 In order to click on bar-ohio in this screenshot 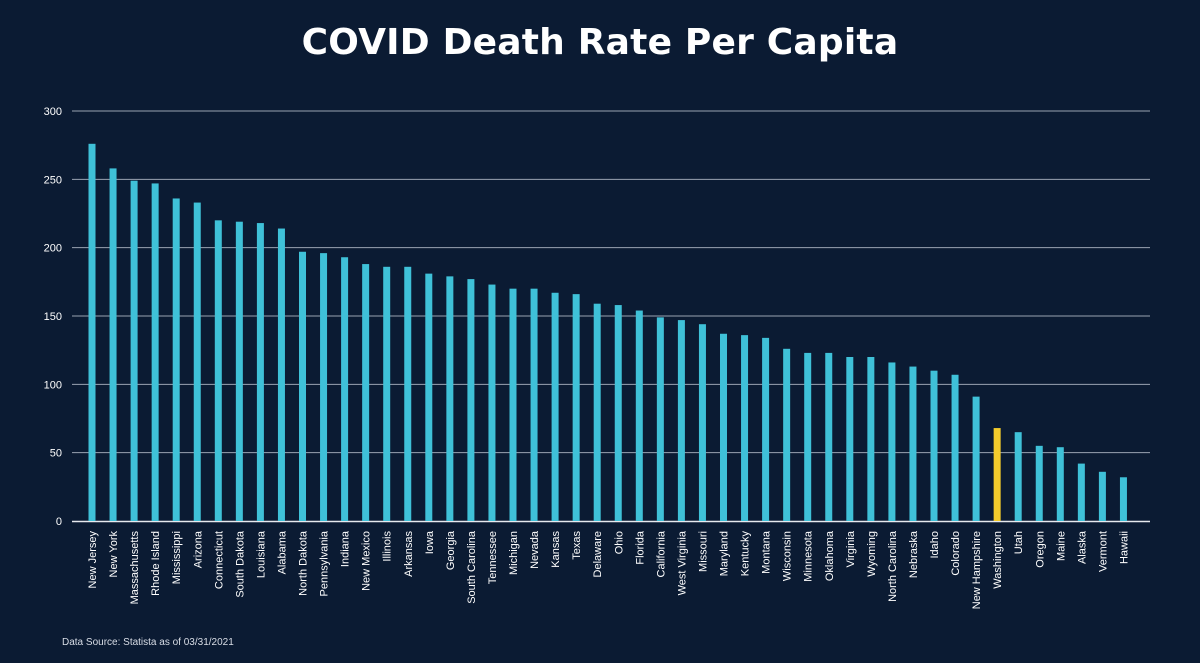, I will do `click(618, 413)`.